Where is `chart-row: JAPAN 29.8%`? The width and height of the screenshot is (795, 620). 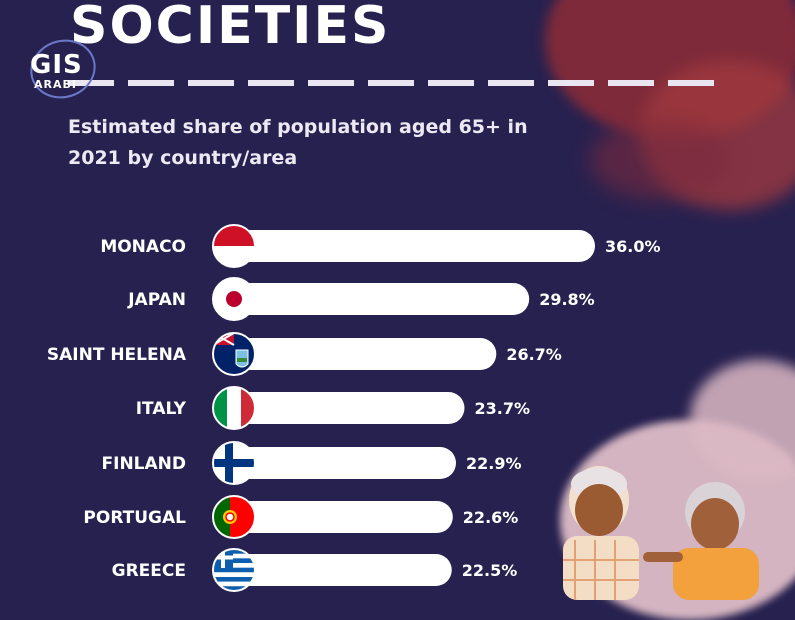 chart-row: JAPAN 29.8% is located at coordinates (361, 299).